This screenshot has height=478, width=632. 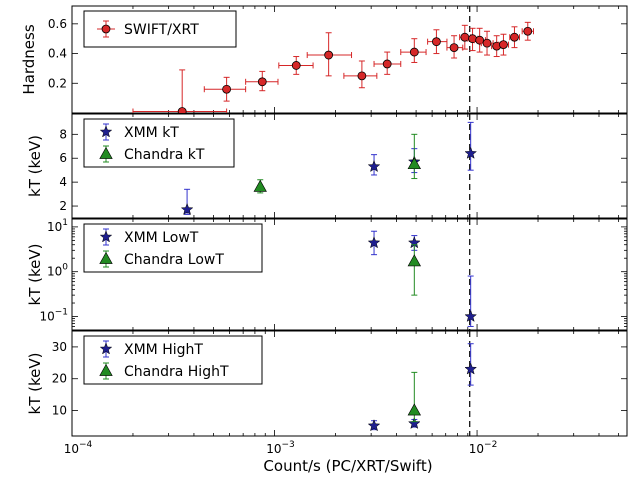 What do you see at coordinates (483, 448) in the screenshot?
I see `x-tick-label: 10⁻²` at bounding box center [483, 448].